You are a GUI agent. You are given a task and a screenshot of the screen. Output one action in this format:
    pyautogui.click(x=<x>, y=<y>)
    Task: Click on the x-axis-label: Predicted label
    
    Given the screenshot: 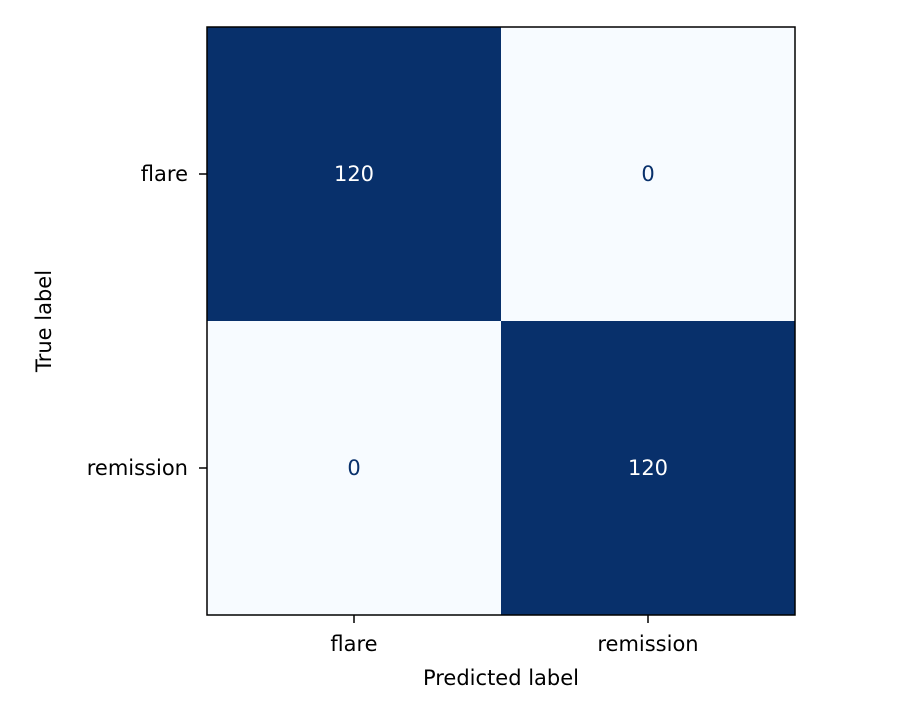 What is the action you would take?
    pyautogui.click(x=501, y=678)
    